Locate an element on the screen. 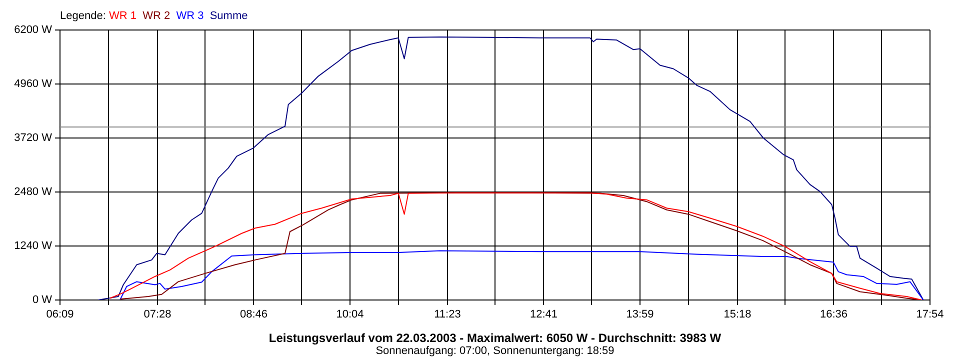 This screenshot has width=960, height=360. y-tick-label: 6200 W is located at coordinates (33, 30).